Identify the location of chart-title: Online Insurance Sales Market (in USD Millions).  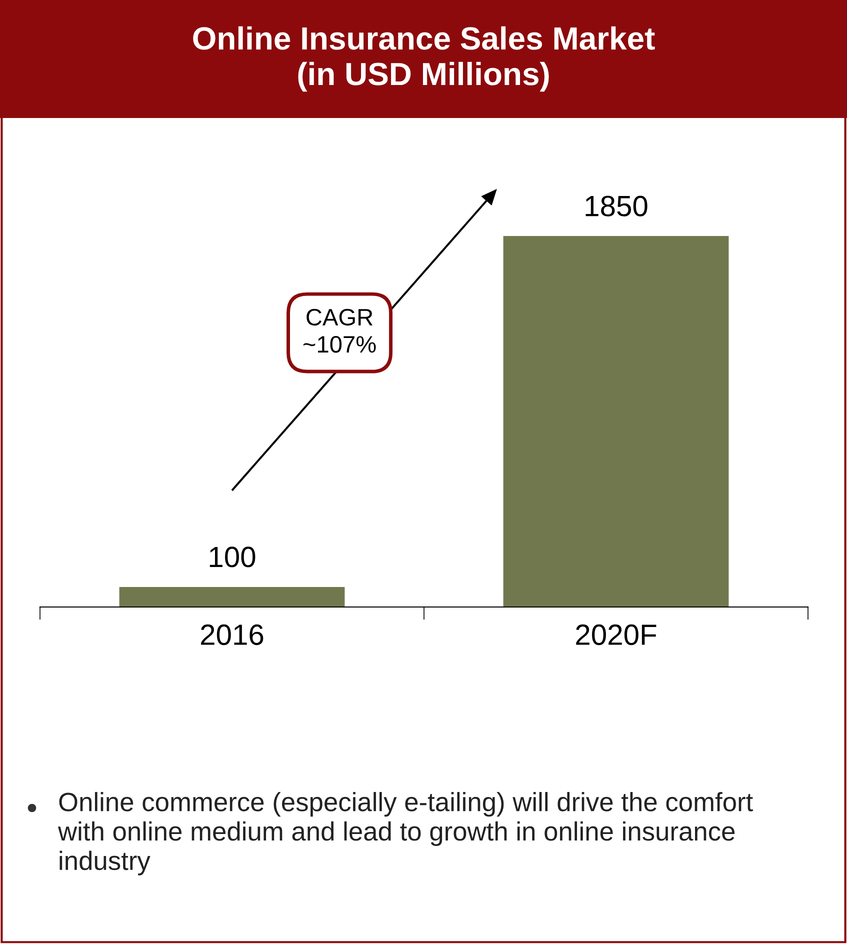
(424, 59).